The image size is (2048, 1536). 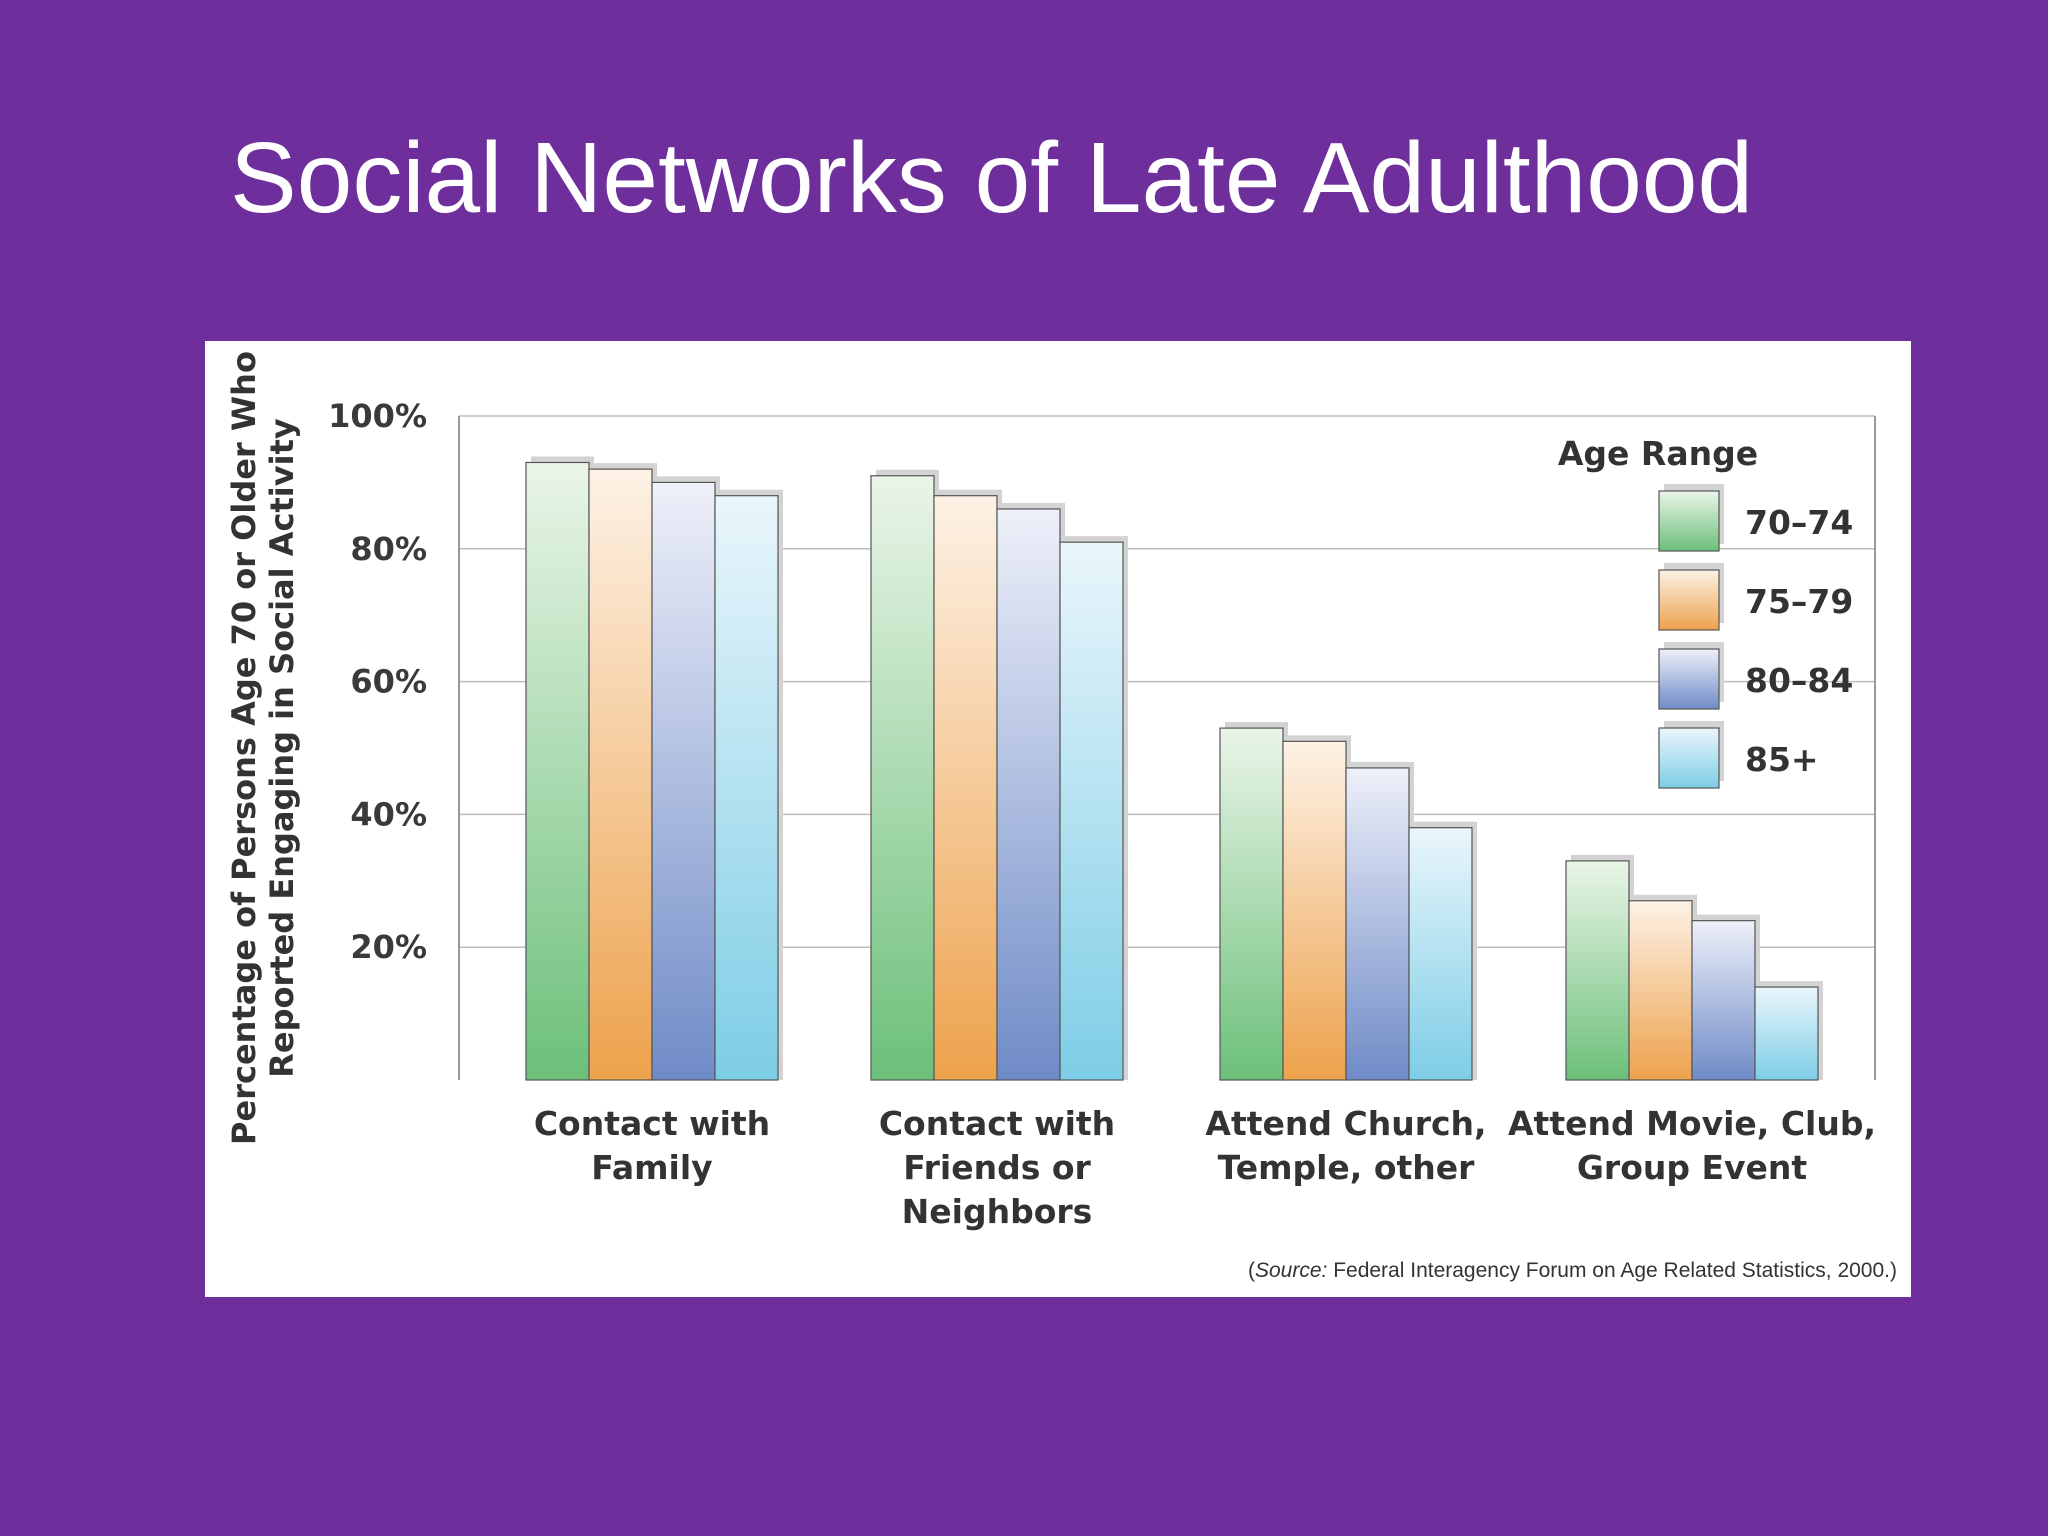 What do you see at coordinates (388, 814) in the screenshot?
I see `y-tick-label: 40%` at bounding box center [388, 814].